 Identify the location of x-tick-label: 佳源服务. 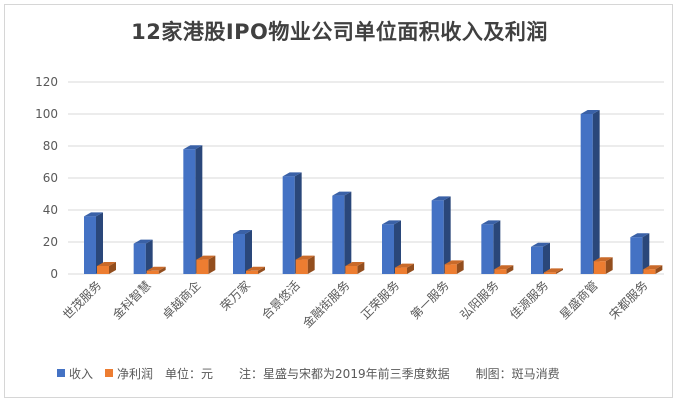
(529, 300).